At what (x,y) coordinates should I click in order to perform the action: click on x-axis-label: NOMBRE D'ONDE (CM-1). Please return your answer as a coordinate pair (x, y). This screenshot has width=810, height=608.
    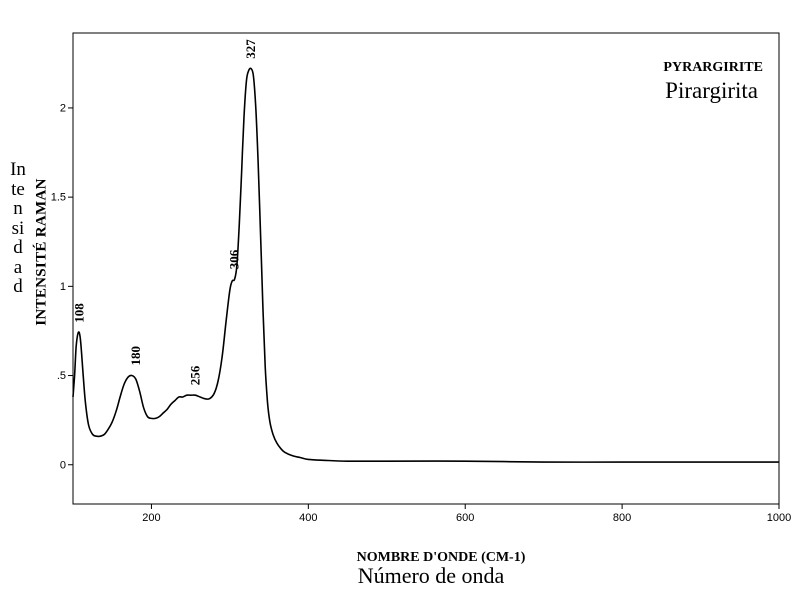
    Looking at the image, I should click on (441, 557).